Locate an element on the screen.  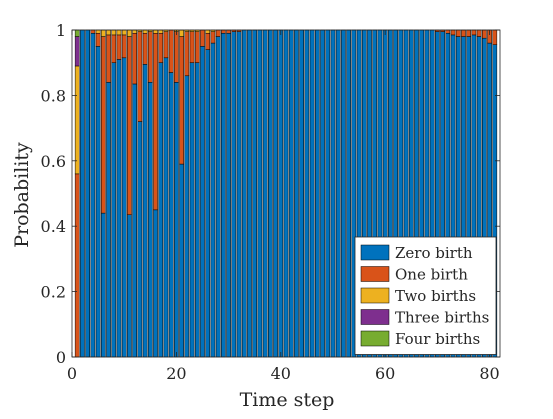
bar-segment-2-t8 is located at coordinates (114, 48).